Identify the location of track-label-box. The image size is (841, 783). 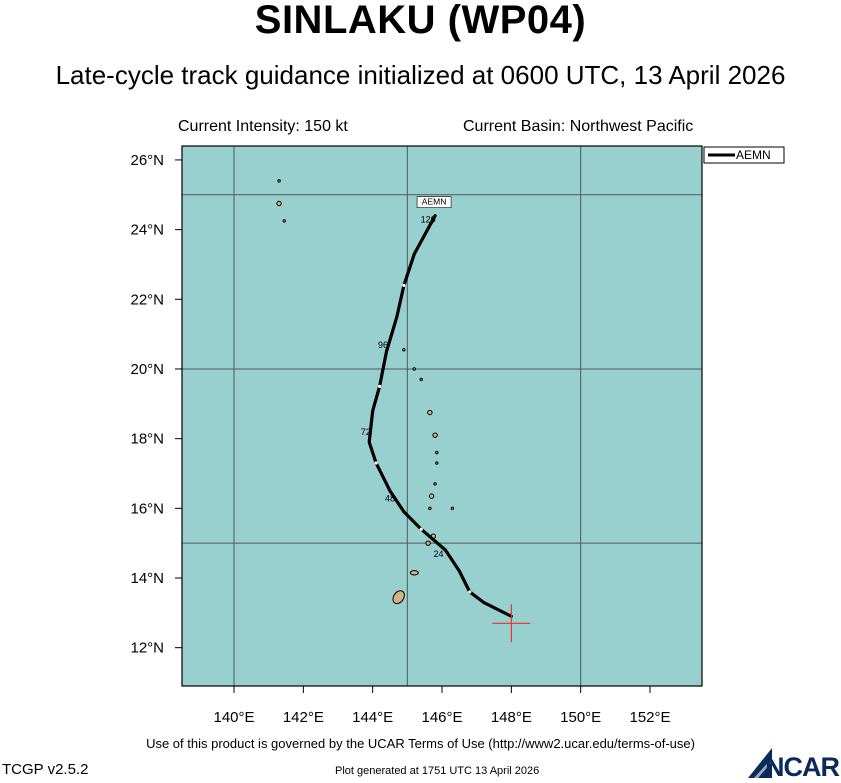
(434, 202).